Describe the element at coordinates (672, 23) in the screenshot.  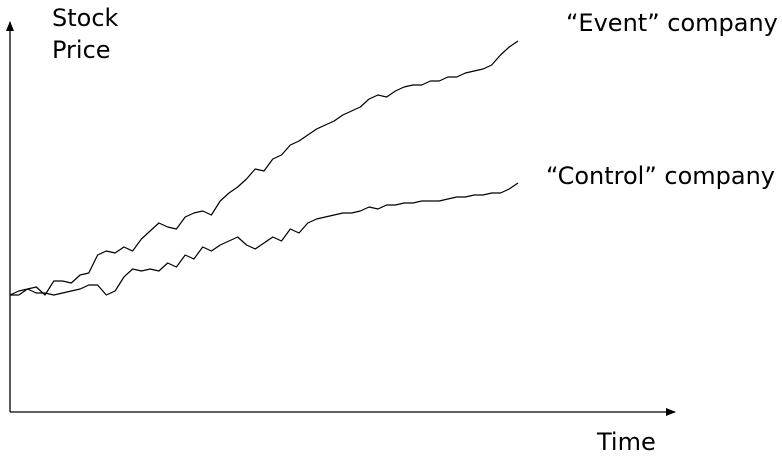
I see `legend-label-event: “Event” company` at that location.